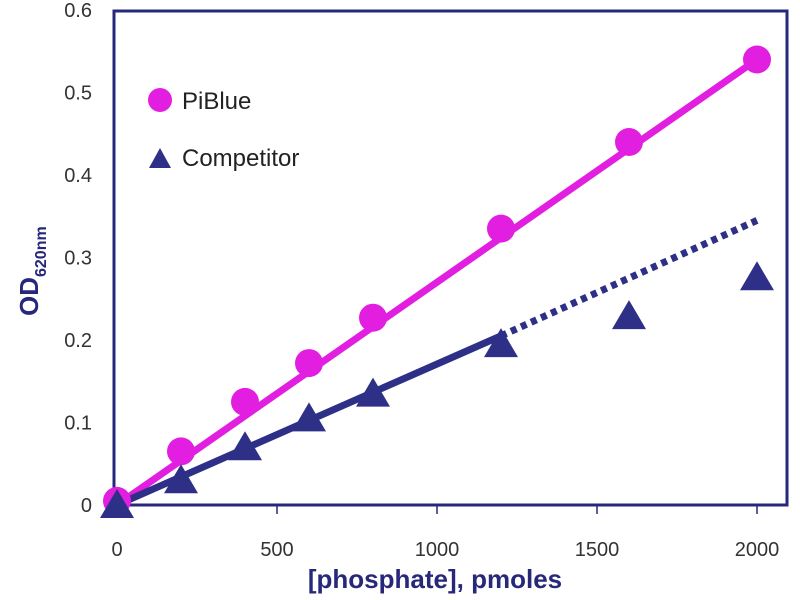 The image size is (800, 600). Describe the element at coordinates (276, 550) in the screenshot. I see `x-tick-label: 500` at that location.